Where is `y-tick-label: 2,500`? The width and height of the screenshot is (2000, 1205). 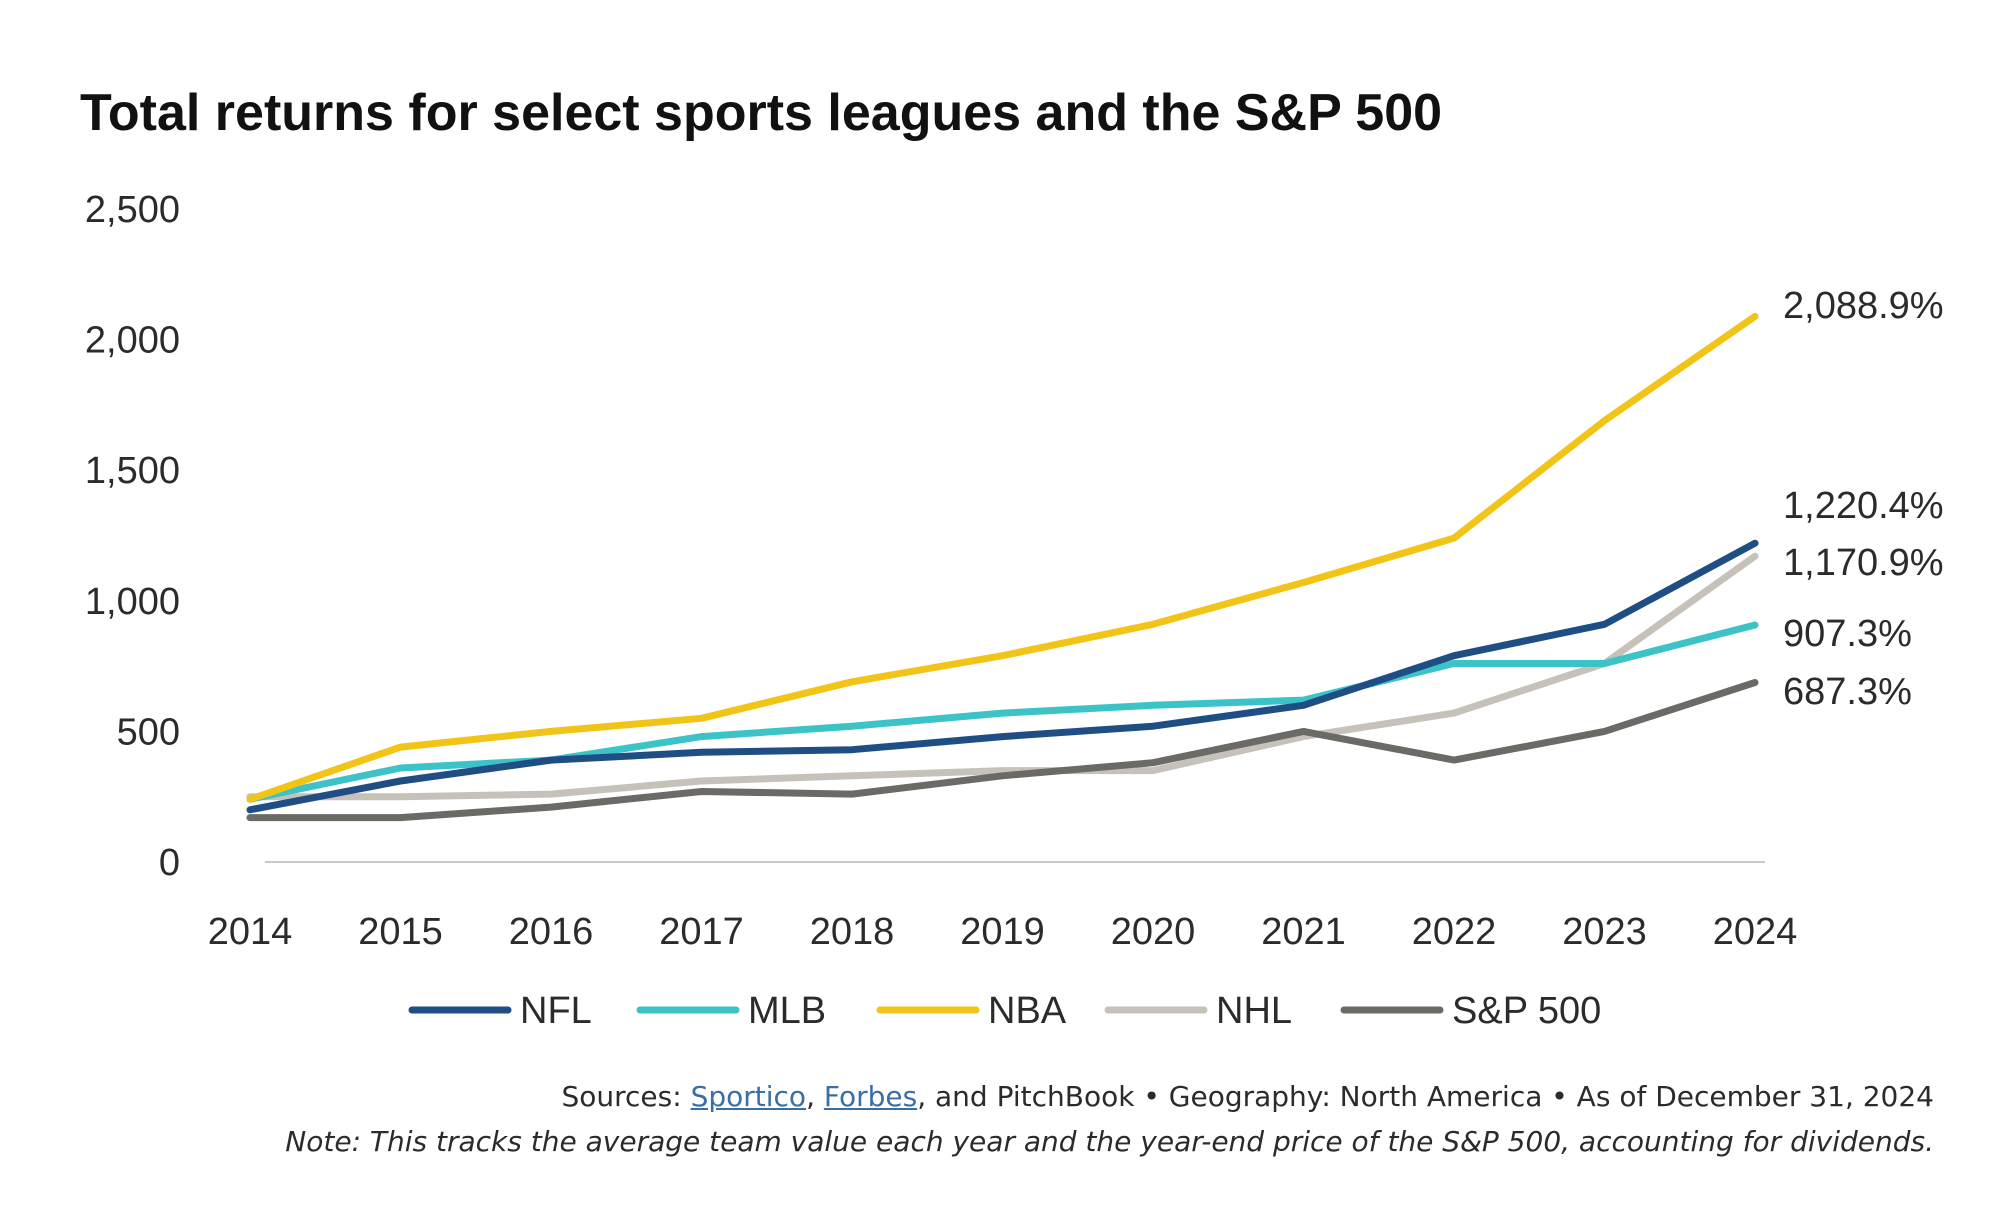 y-tick-label: 2,500 is located at coordinates (132, 210).